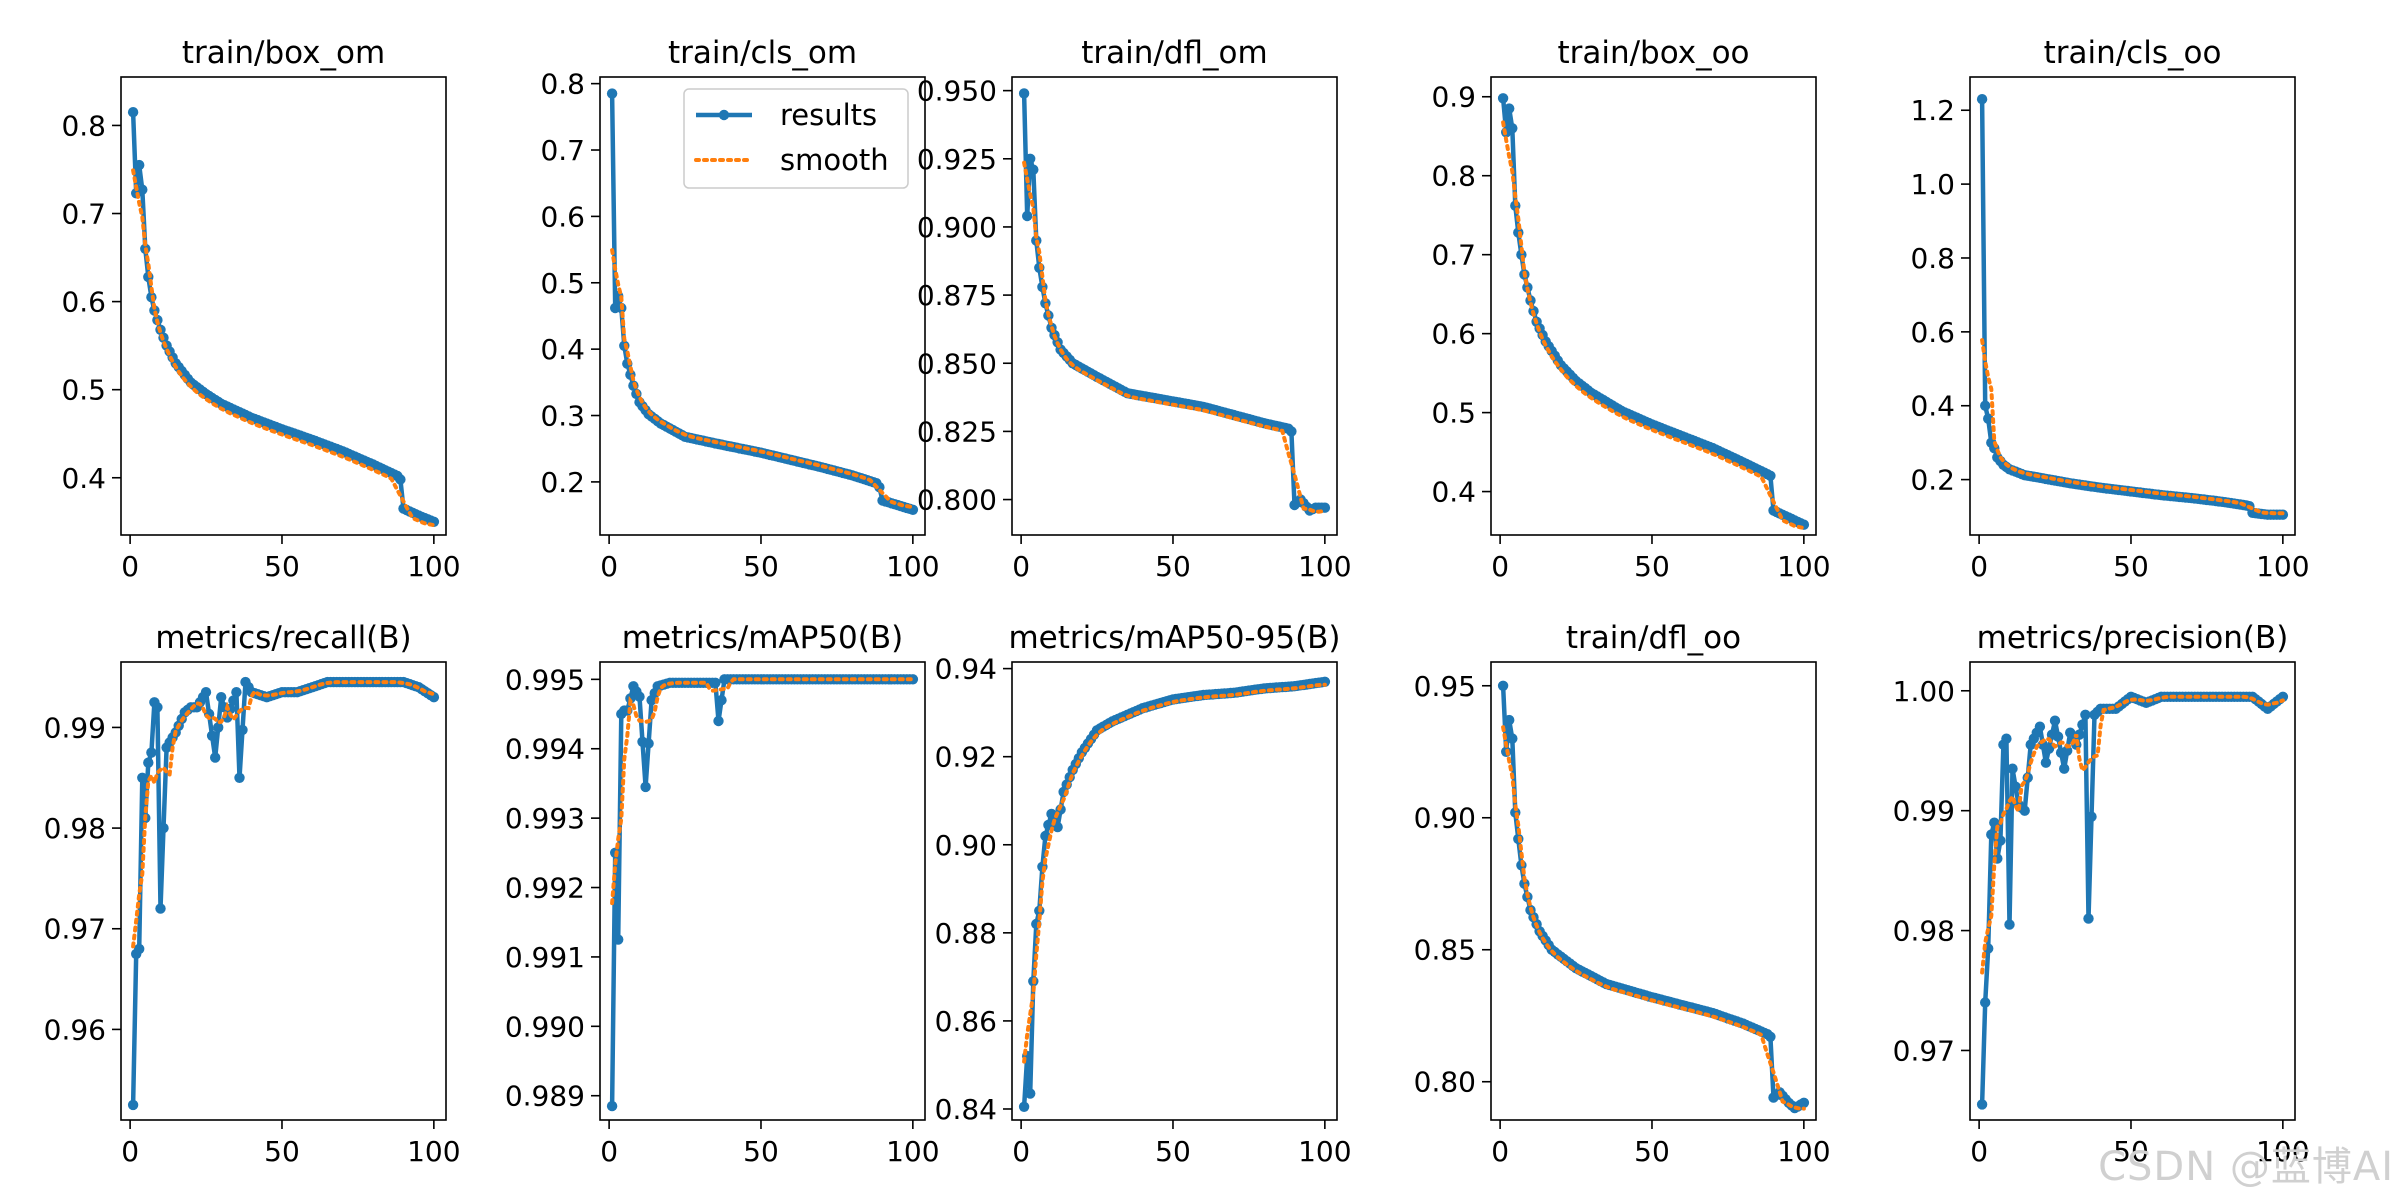  Describe the element at coordinates (545, 888) in the screenshot. I see `y-tick-label: 0.992` at that location.